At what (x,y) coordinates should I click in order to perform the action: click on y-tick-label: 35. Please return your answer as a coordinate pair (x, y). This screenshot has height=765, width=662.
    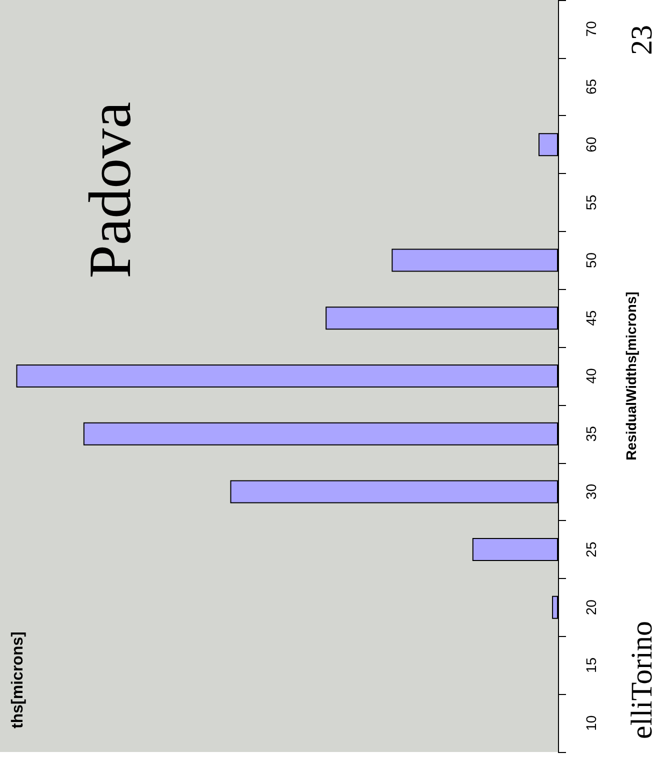
    Looking at the image, I should click on (591, 434).